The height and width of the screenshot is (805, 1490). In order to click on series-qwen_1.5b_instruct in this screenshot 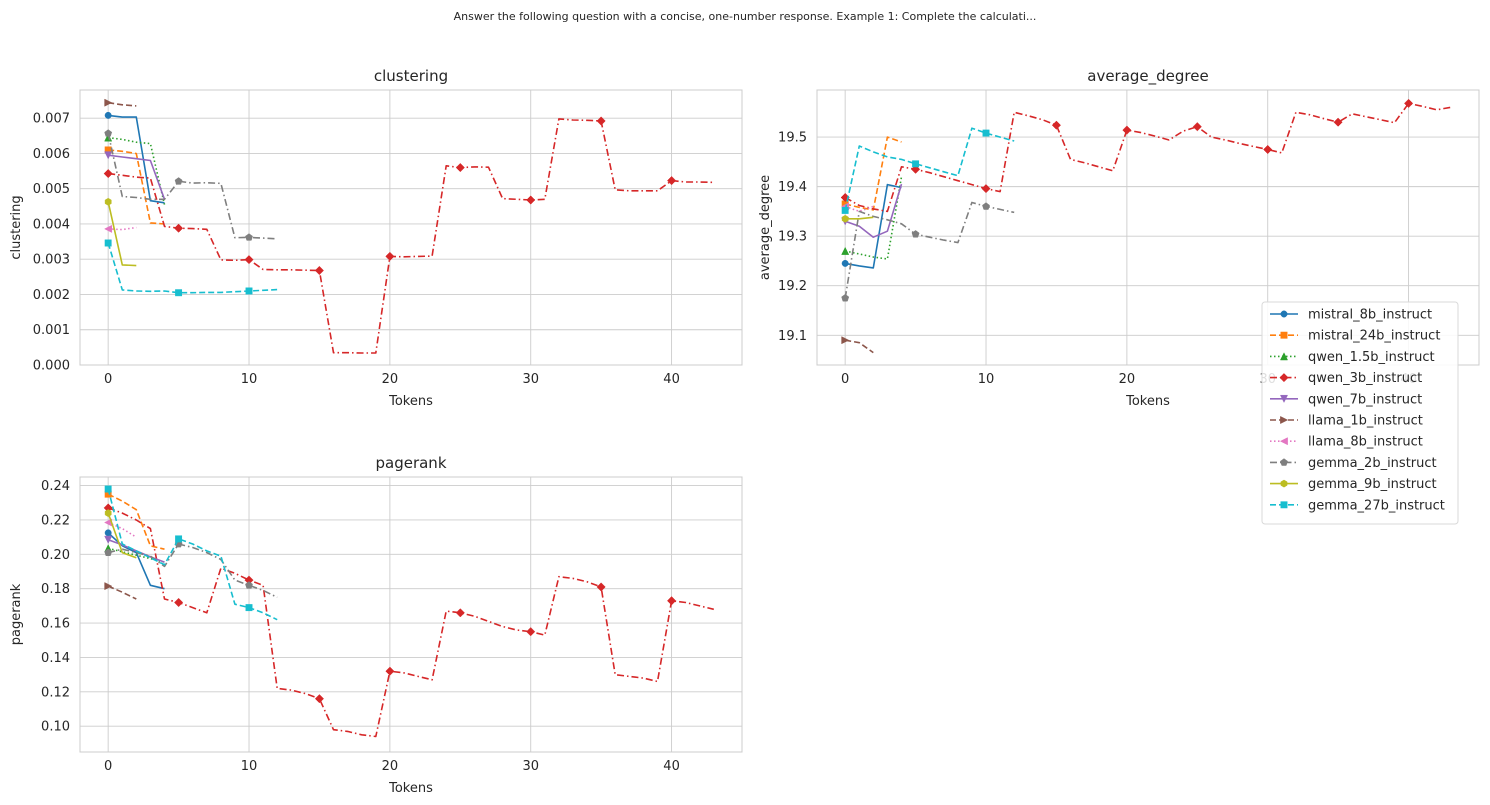, I will do `click(872, 218)`.